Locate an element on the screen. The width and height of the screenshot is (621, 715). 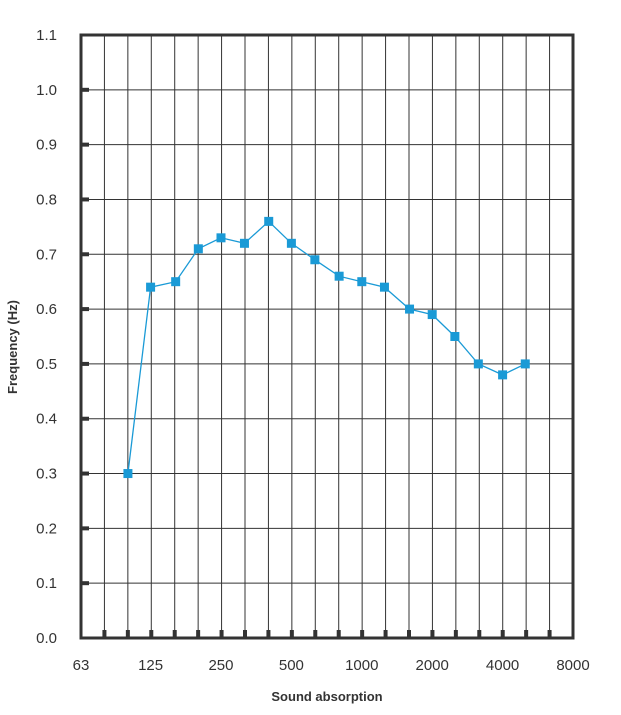
y-tick-label: 1.0 is located at coordinates (46, 90).